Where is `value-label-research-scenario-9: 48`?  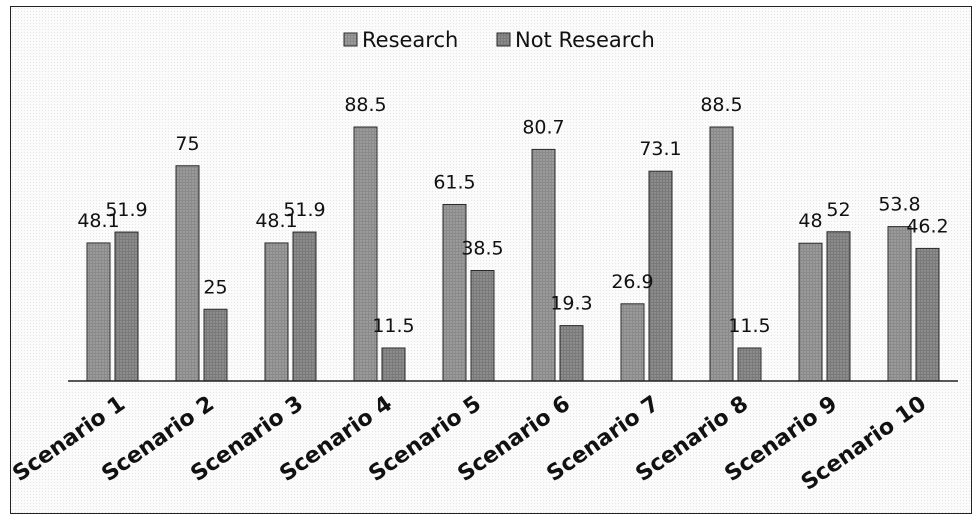 value-label-research-scenario-9: 48 is located at coordinates (810, 221).